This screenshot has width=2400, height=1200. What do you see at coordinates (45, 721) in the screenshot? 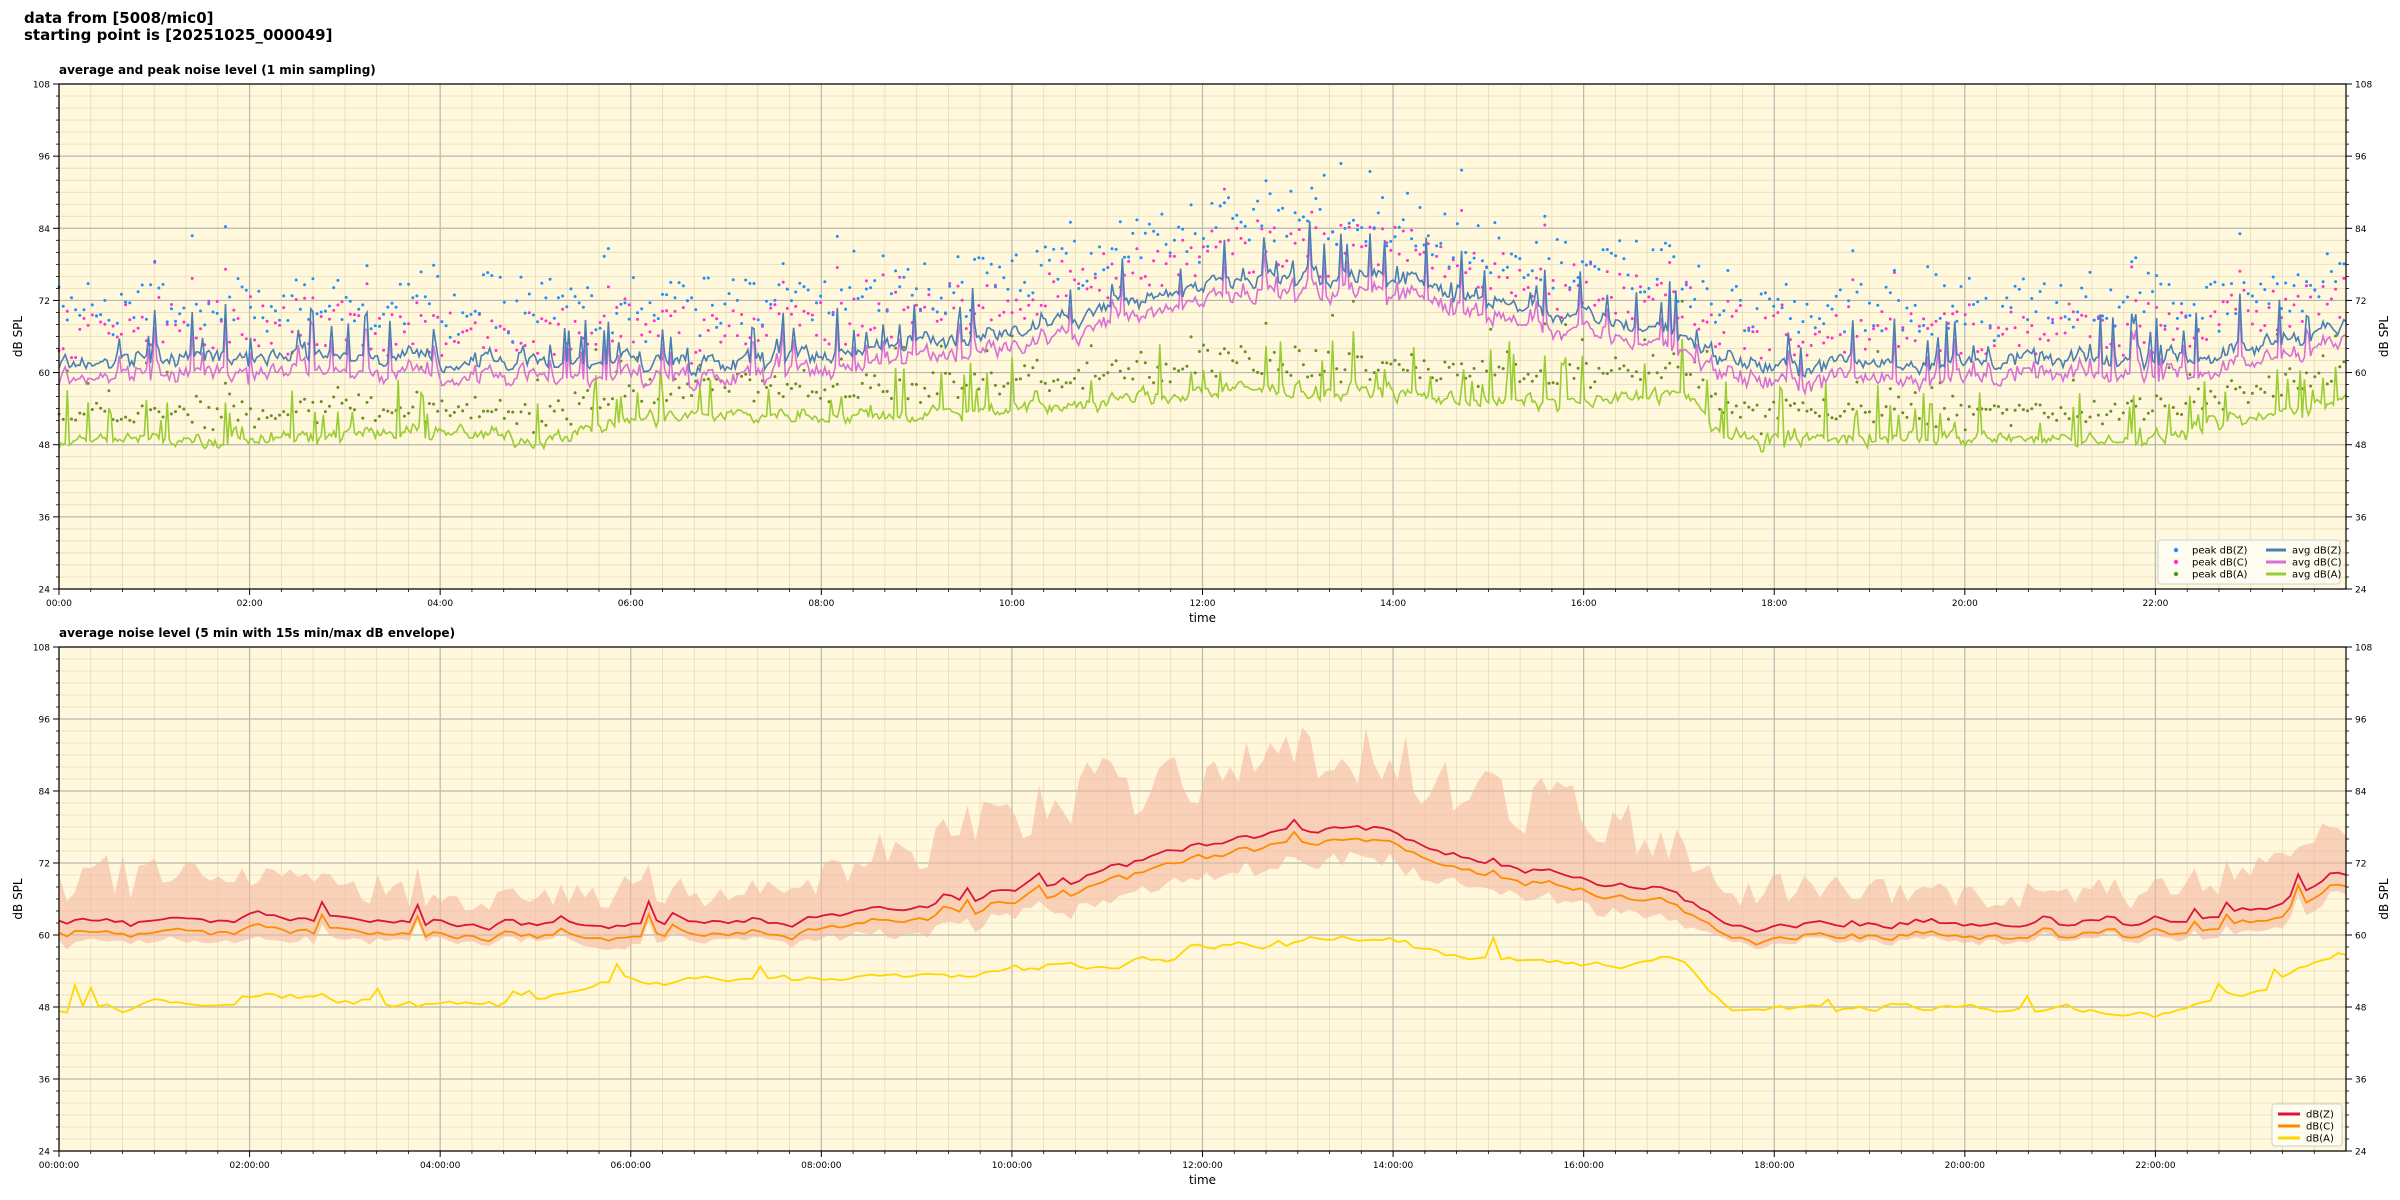
I see `y-tick-label-left: 96` at bounding box center [45, 721].